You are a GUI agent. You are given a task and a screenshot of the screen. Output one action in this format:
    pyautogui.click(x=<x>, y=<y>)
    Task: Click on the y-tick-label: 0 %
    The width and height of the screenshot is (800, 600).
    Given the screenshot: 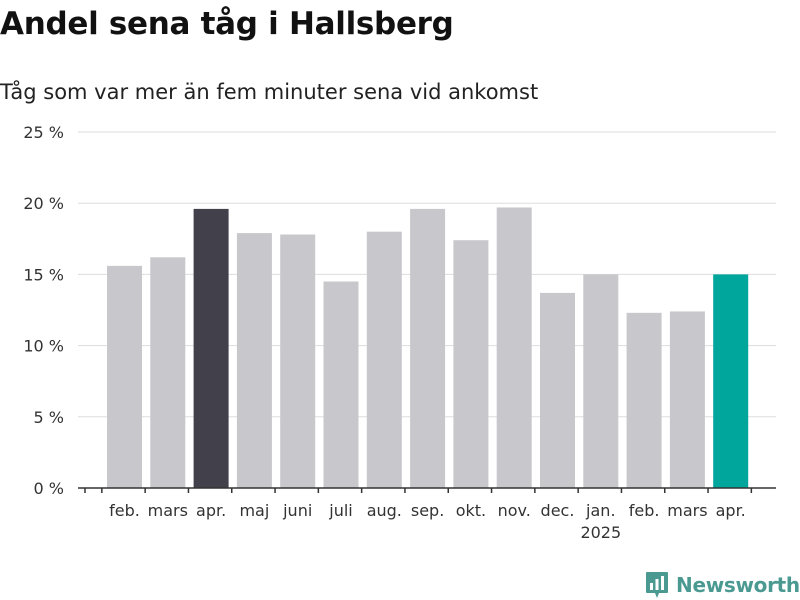 What is the action you would take?
    pyautogui.click(x=49, y=488)
    